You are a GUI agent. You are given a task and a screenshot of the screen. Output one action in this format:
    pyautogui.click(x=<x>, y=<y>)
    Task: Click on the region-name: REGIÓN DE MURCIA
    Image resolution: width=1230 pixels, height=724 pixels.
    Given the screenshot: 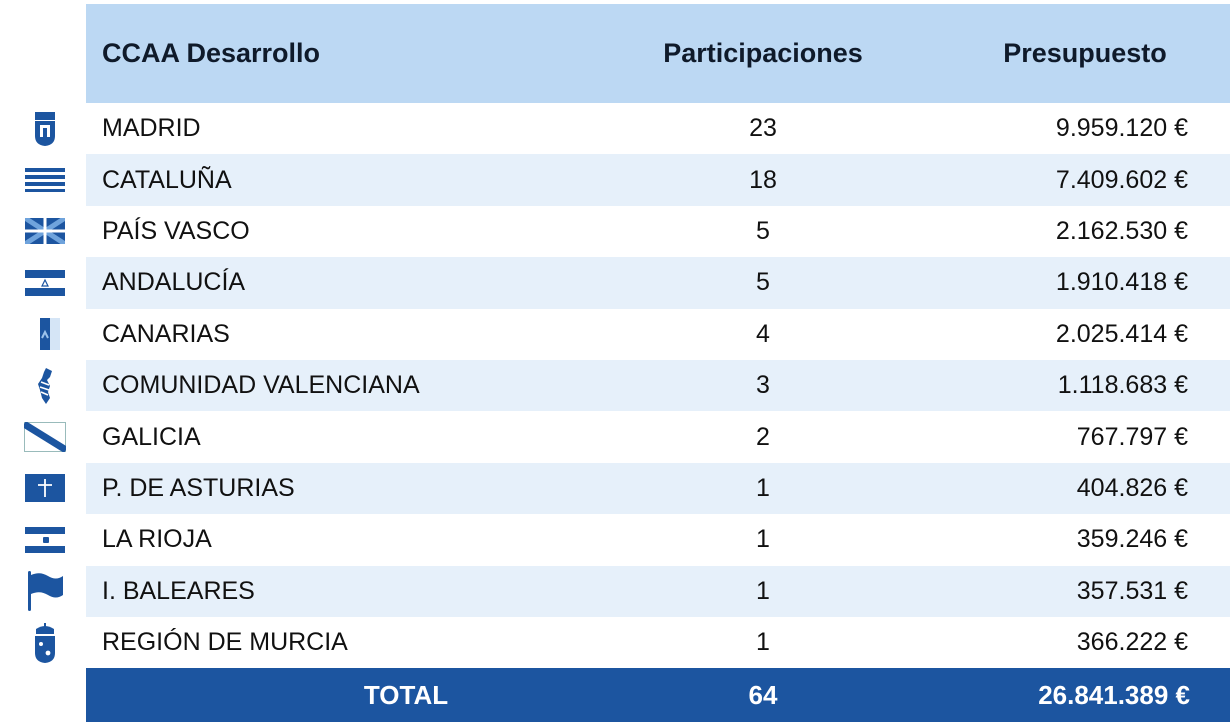 What is the action you would take?
    pyautogui.click(x=225, y=642)
    